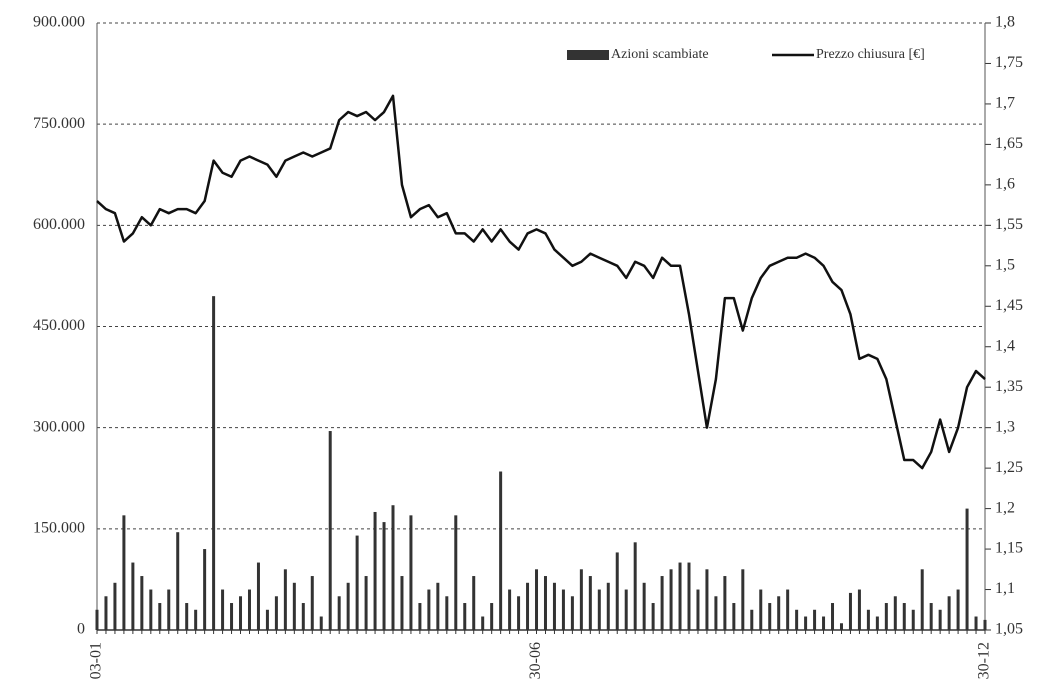  I want to click on y2-tick-label: 1,5, so click(1005, 264).